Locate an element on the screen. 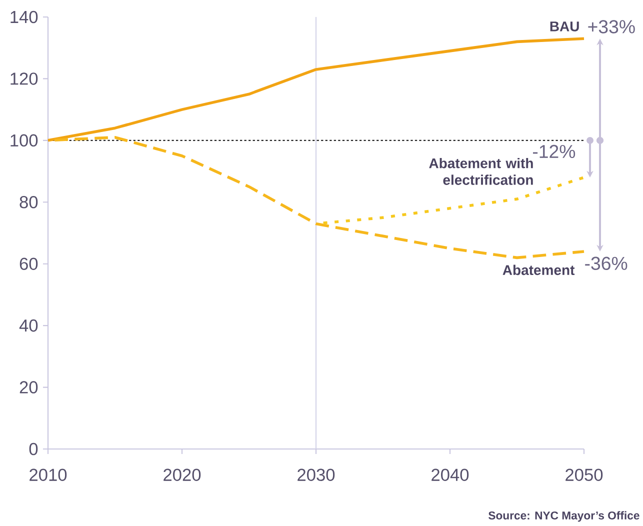 This screenshot has height=526, width=643. text: -36% is located at coordinates (606, 263).